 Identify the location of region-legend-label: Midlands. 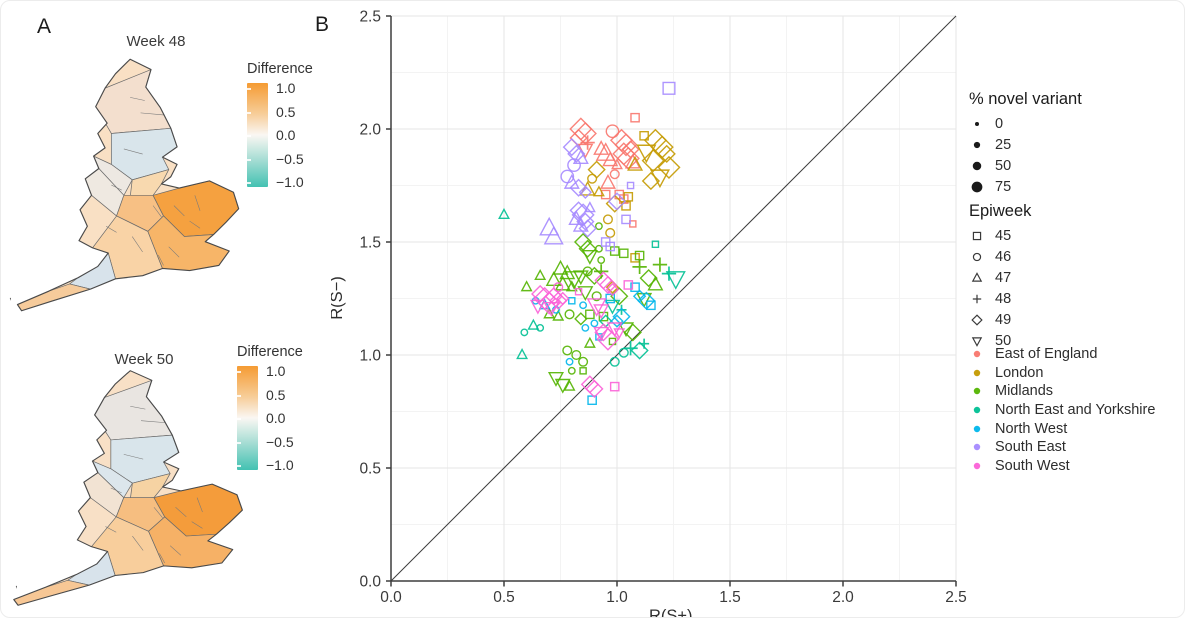
(1024, 391).